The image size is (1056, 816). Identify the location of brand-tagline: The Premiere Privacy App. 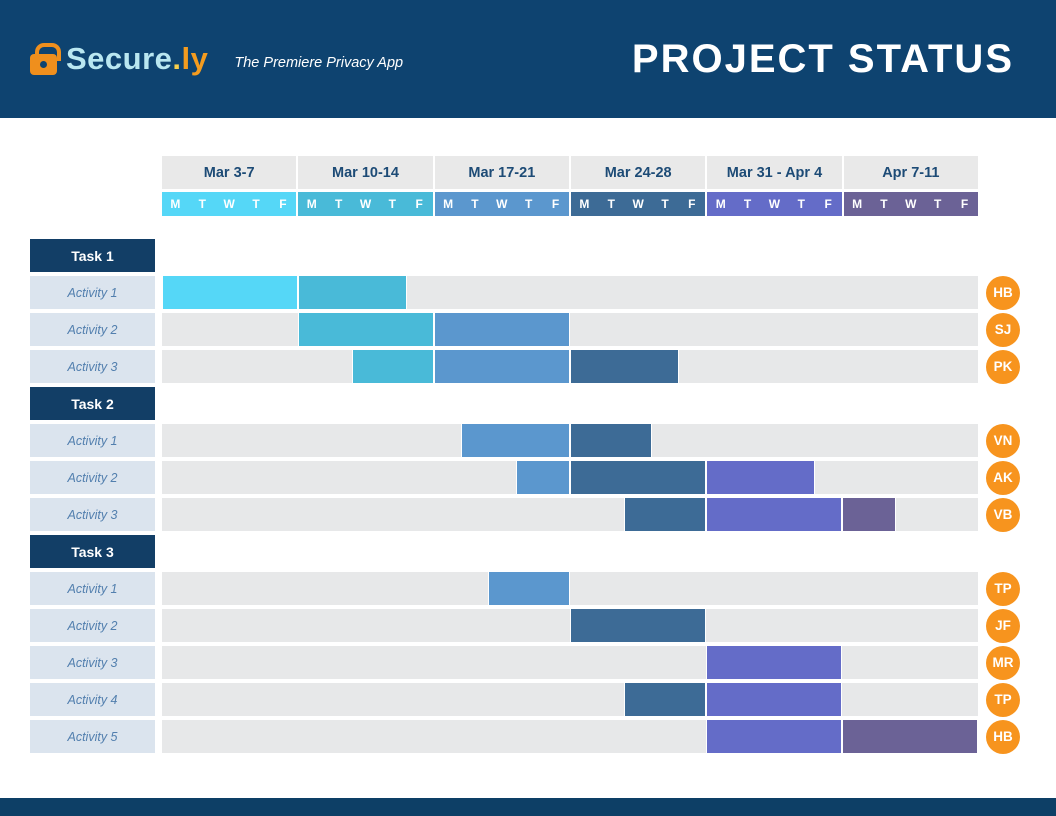
(319, 63).